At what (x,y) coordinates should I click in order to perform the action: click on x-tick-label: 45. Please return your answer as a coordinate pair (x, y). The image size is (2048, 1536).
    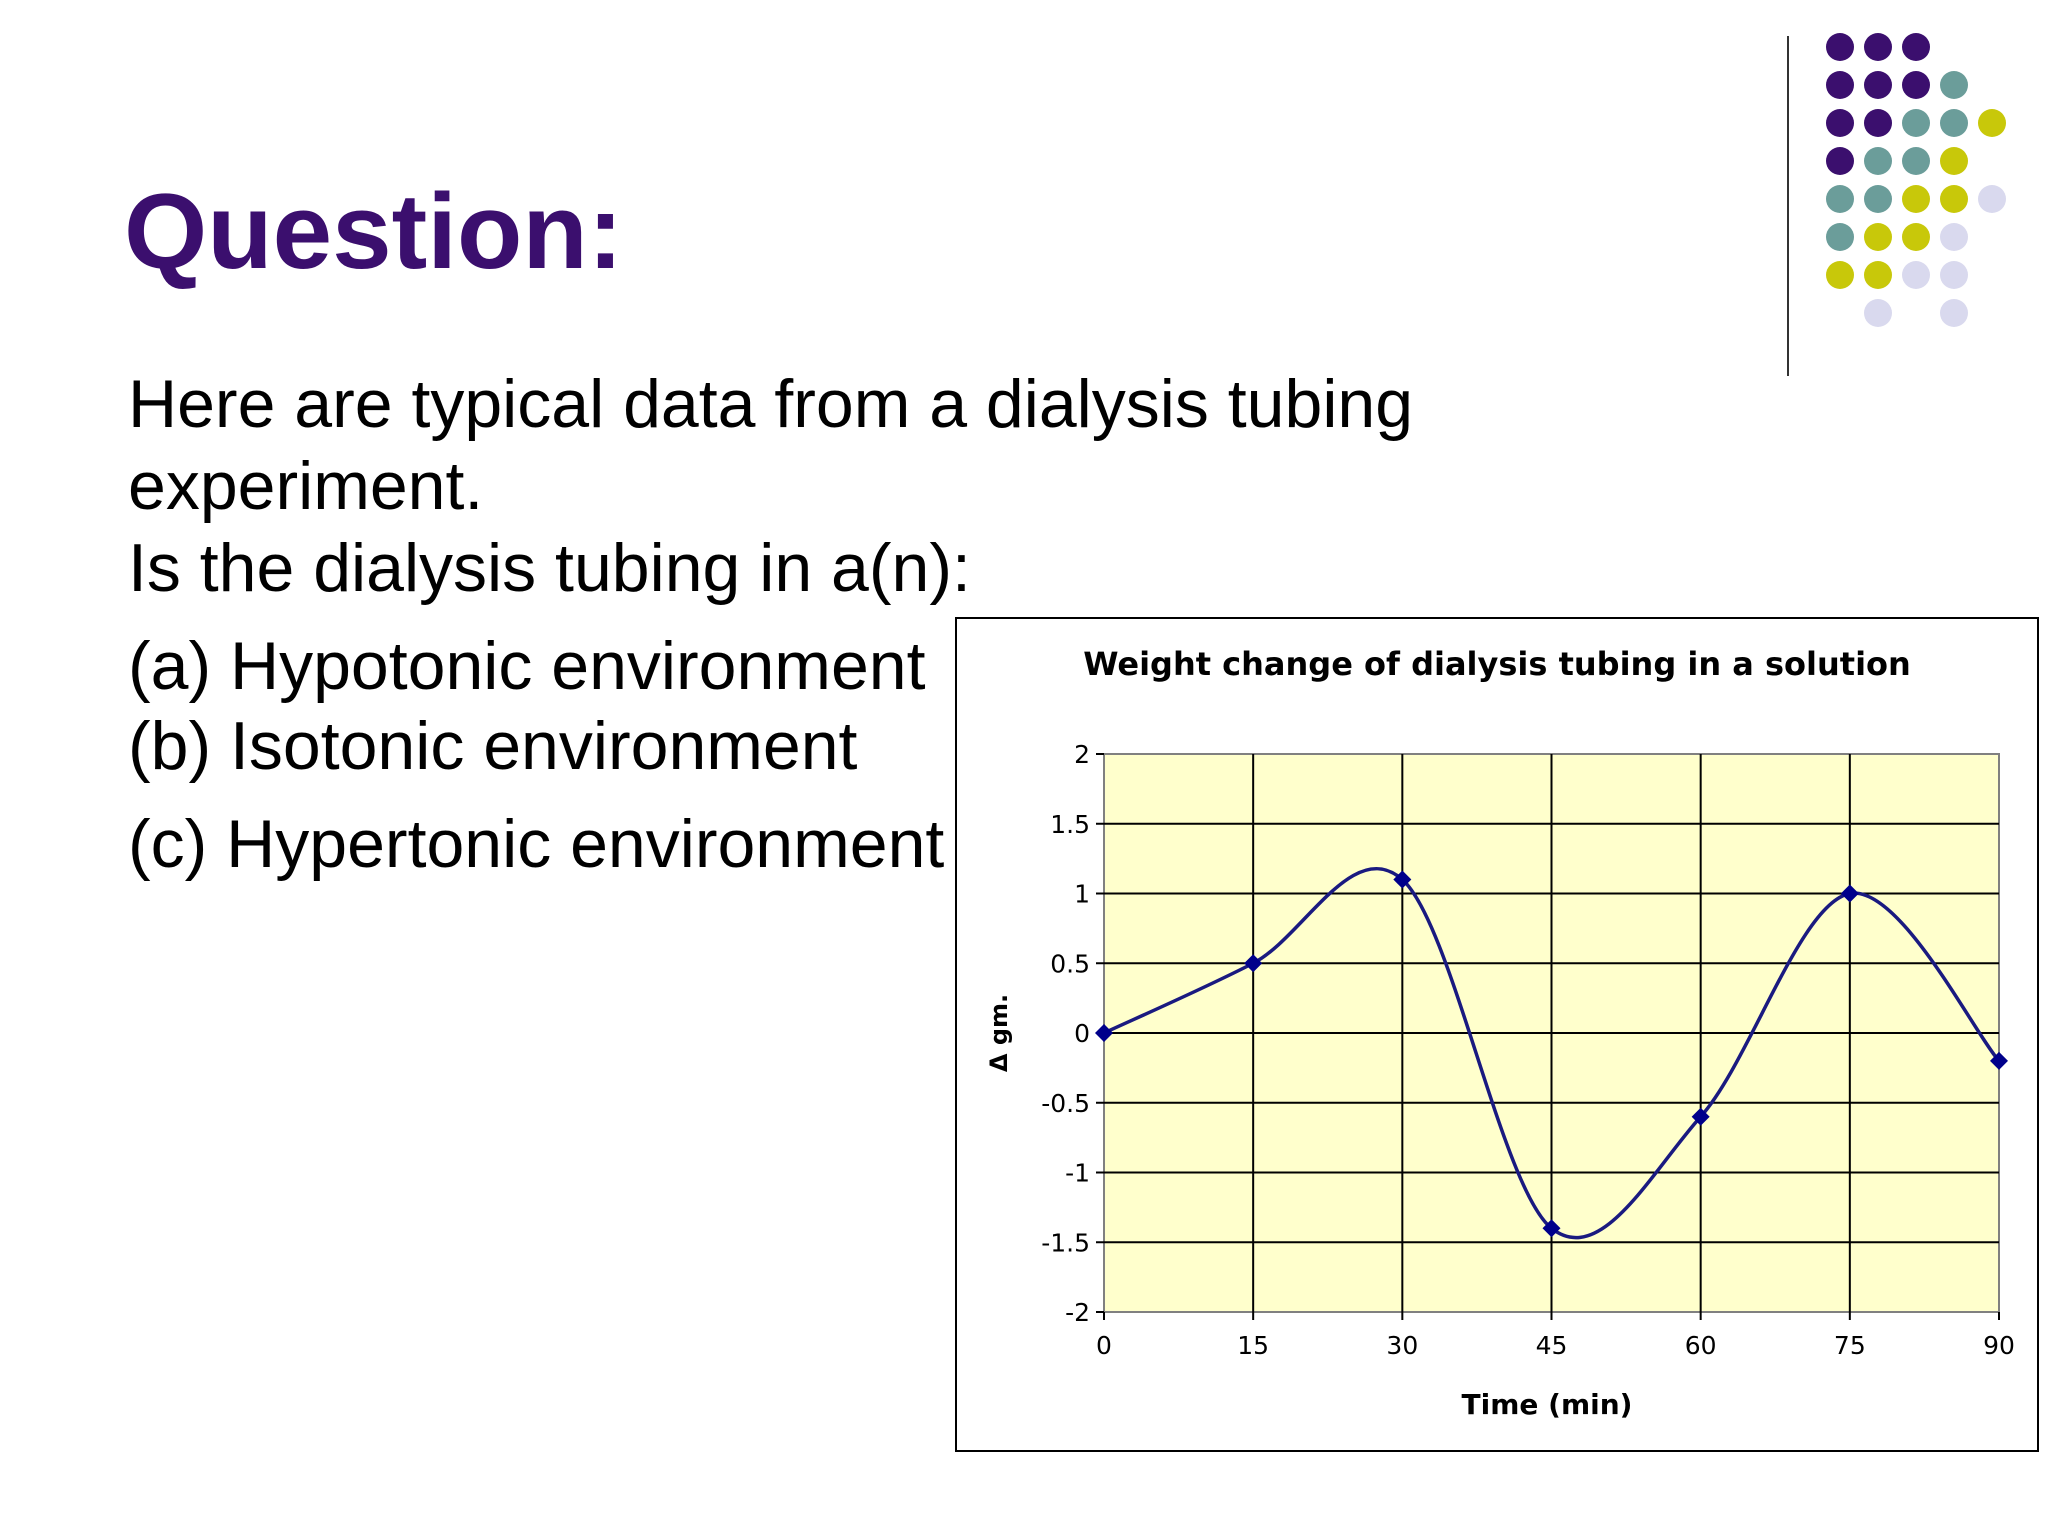
    Looking at the image, I should click on (1552, 1345).